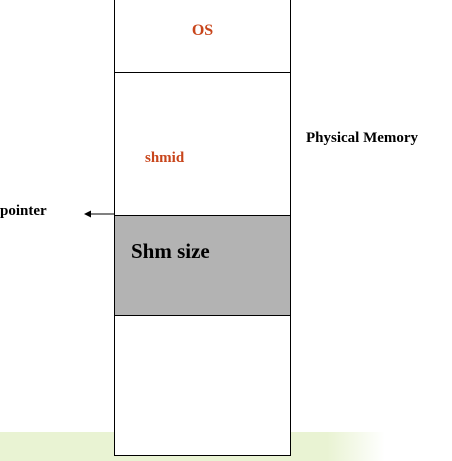  What do you see at coordinates (170, 251) in the screenshot?
I see `shm-size-label: Shm size` at bounding box center [170, 251].